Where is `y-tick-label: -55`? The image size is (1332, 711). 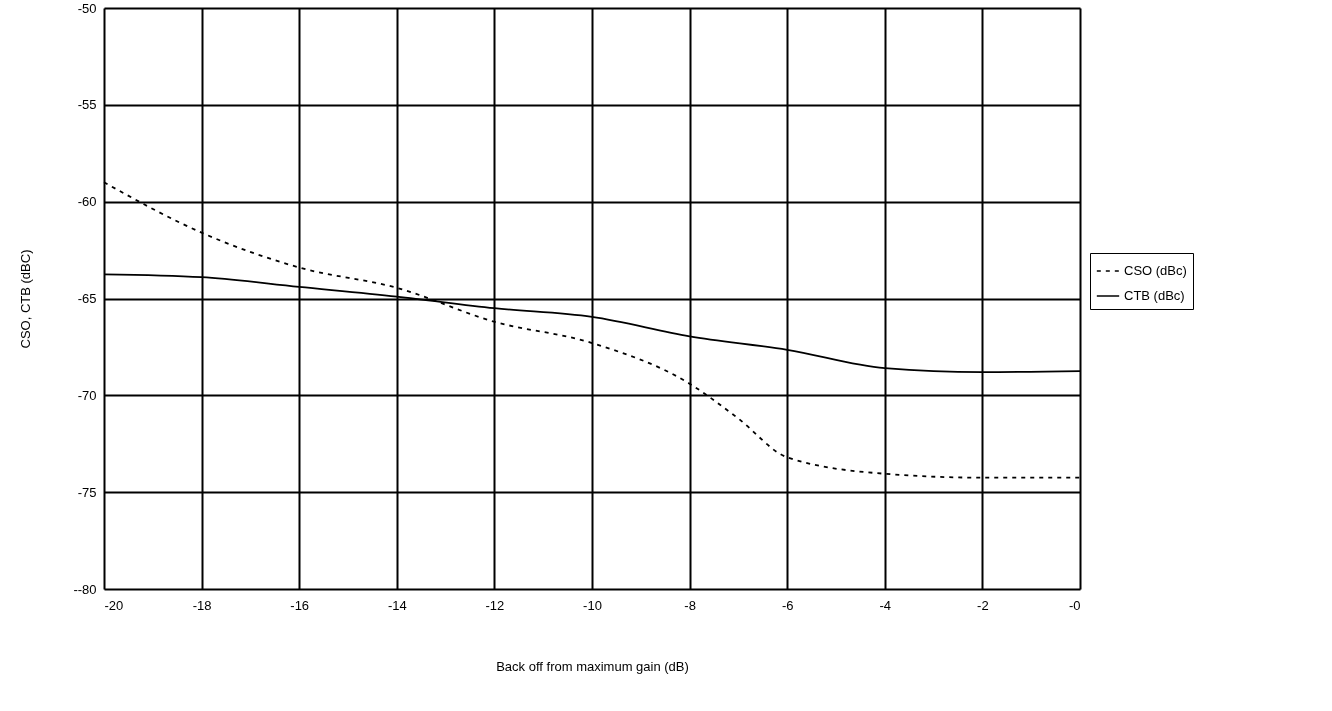 y-tick-label: -55 is located at coordinates (87, 105).